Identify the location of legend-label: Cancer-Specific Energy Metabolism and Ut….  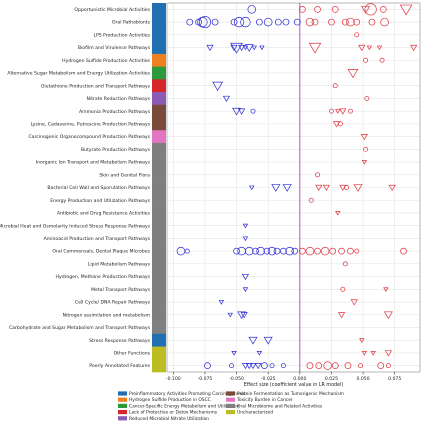
(184, 406).